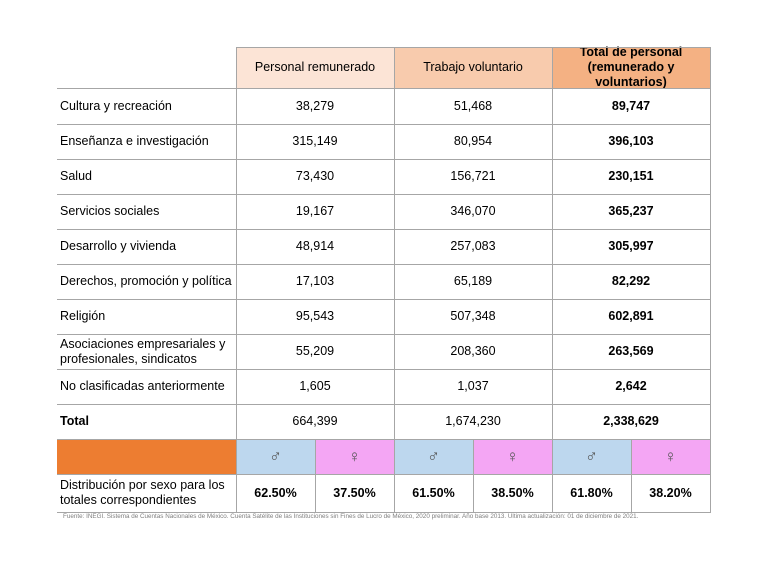  Describe the element at coordinates (142, 386) in the screenshot. I see `row-label: No clasificadas anteriormente` at that location.